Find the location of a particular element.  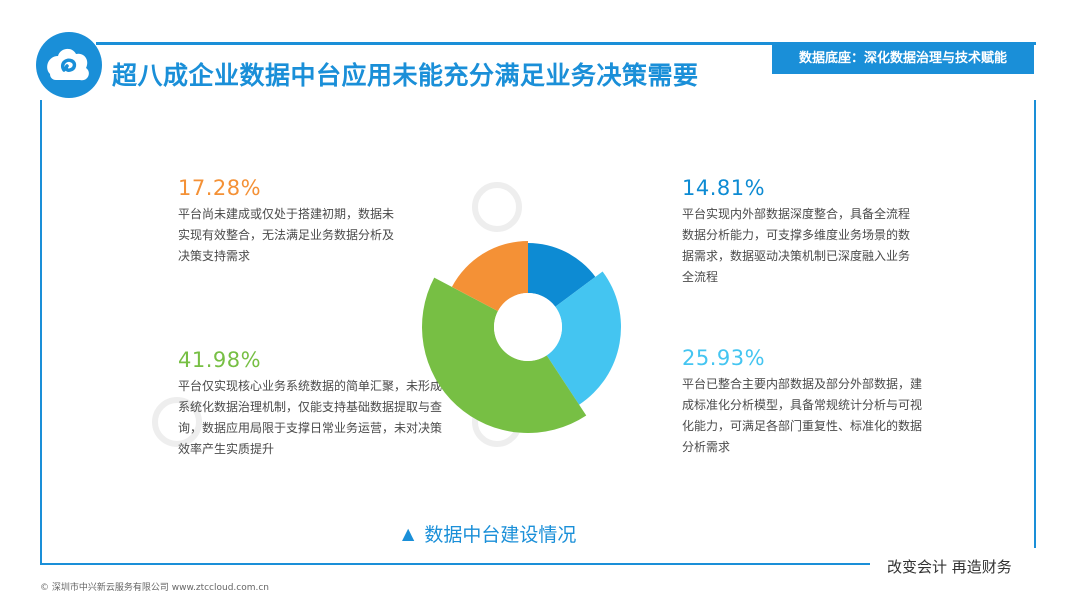

chart-slice-orange is located at coordinates (489, 276).